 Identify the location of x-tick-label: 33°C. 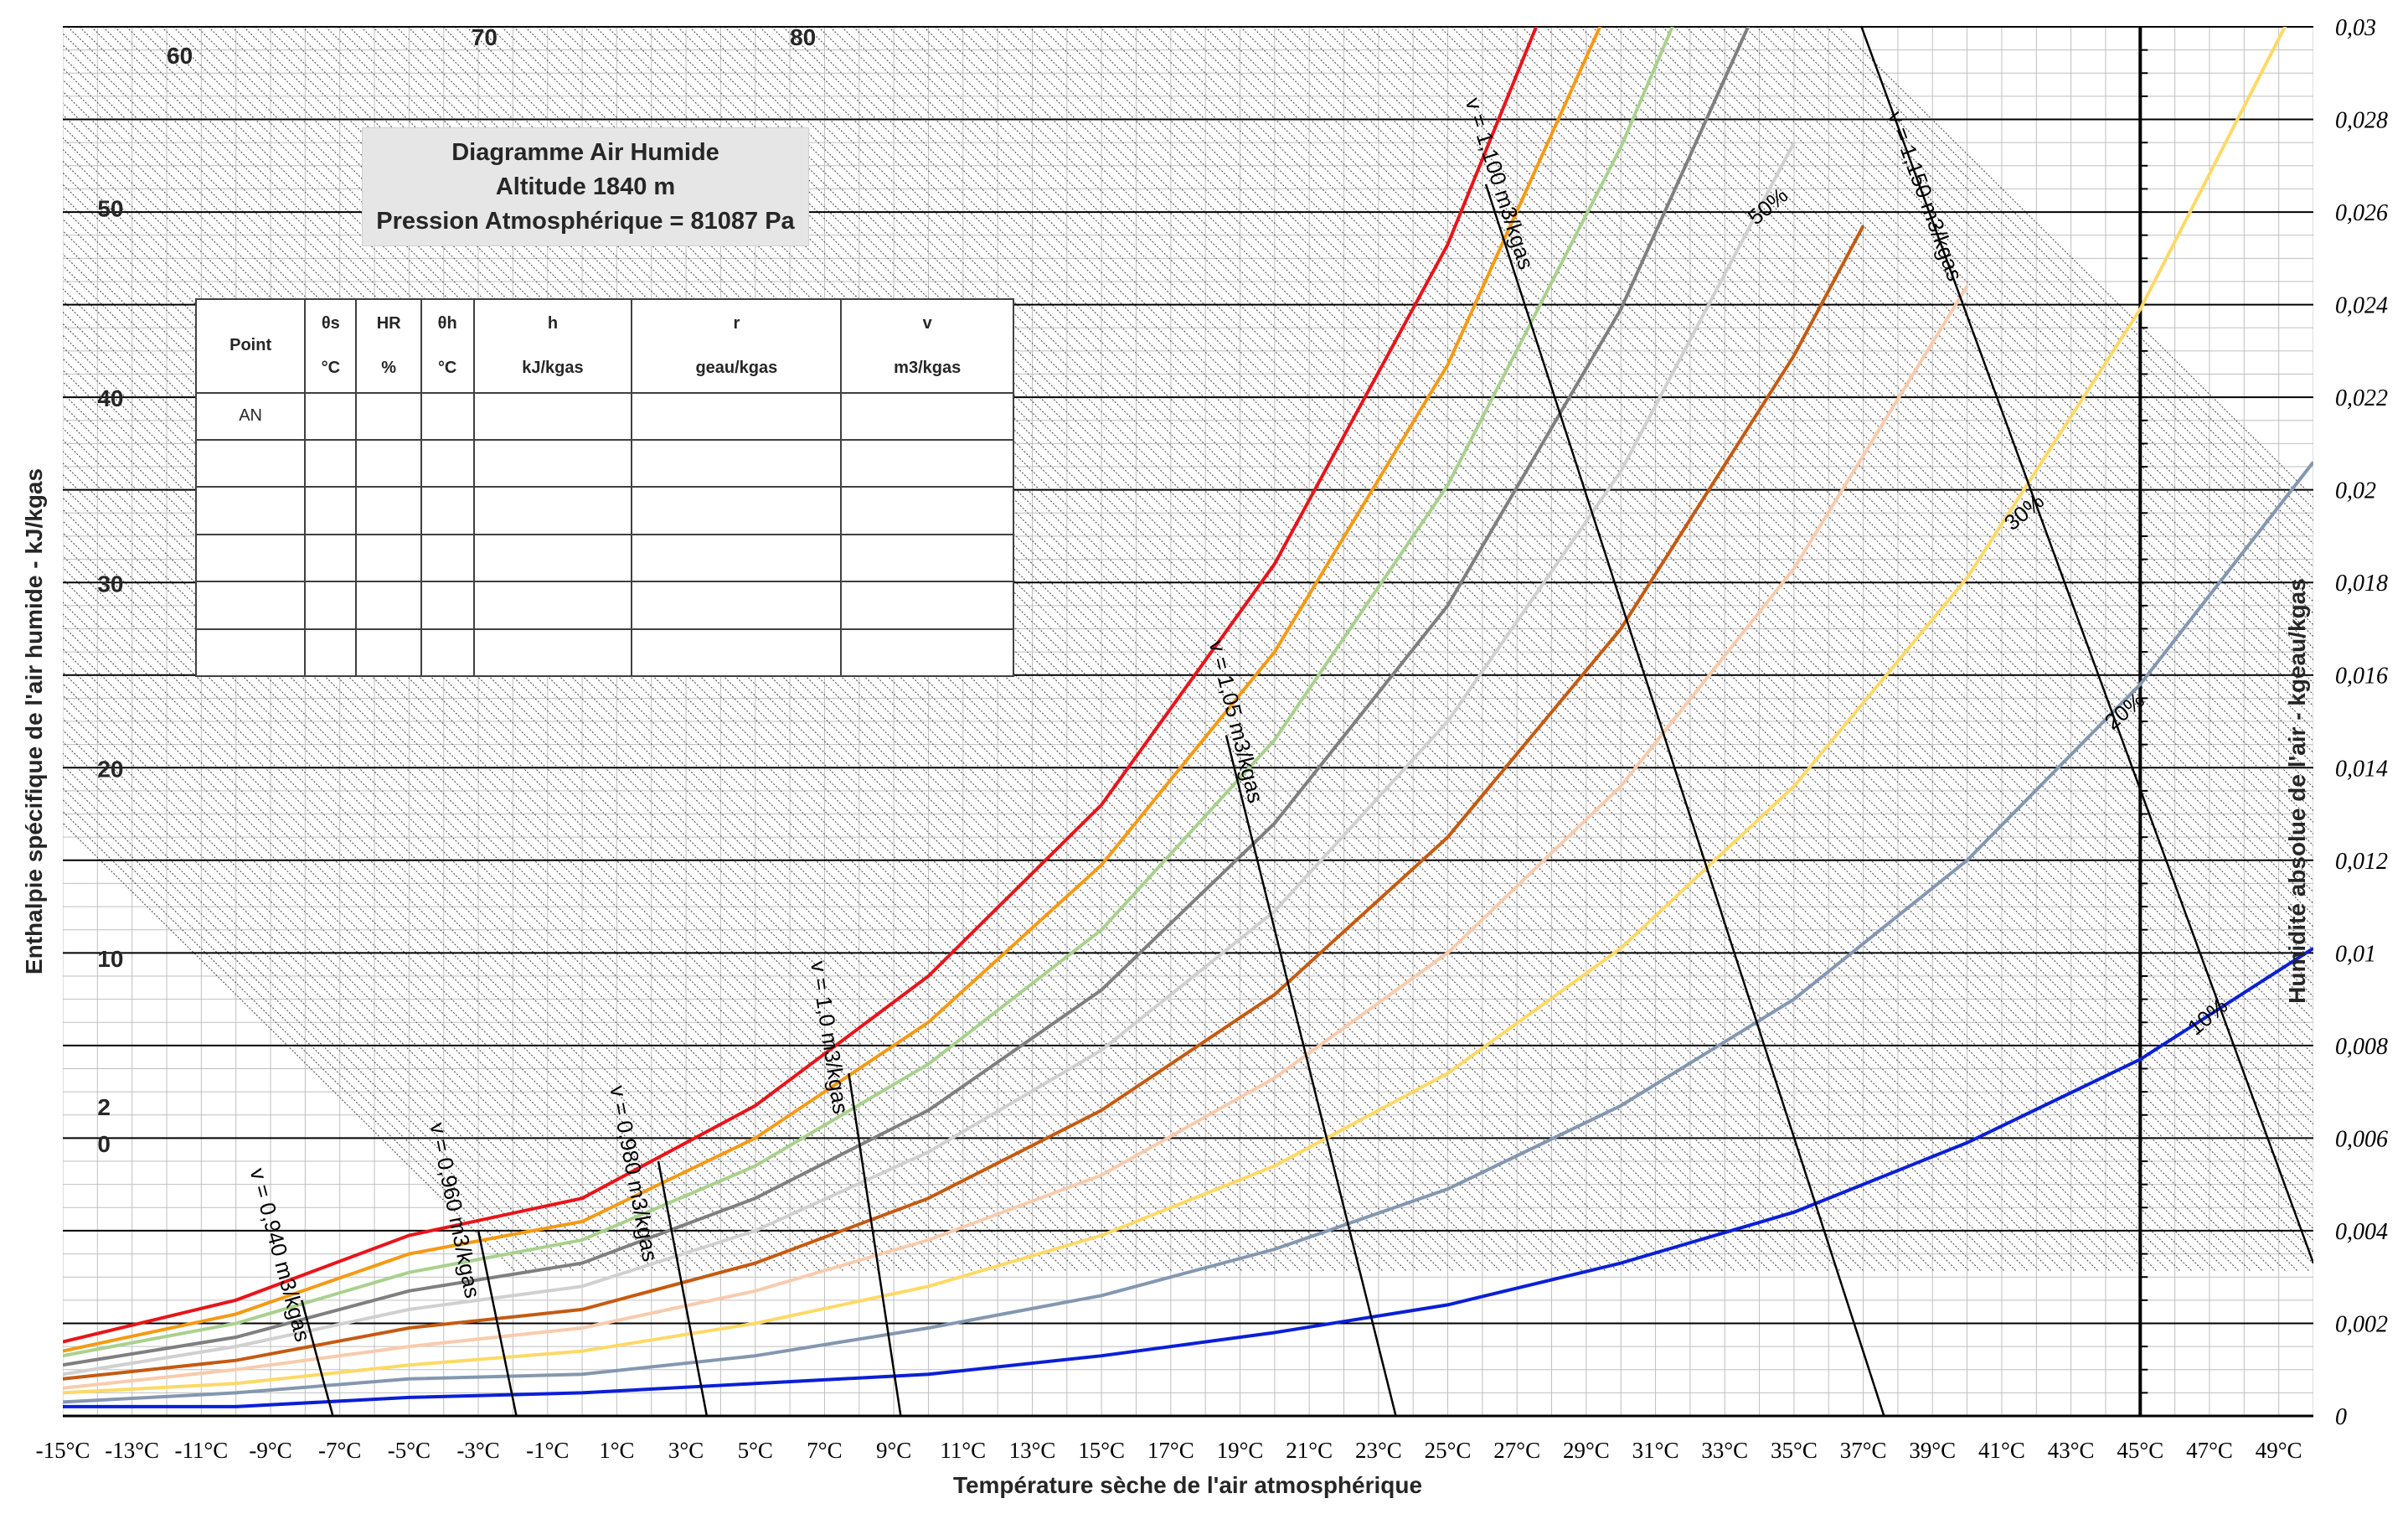
(1724, 1450).